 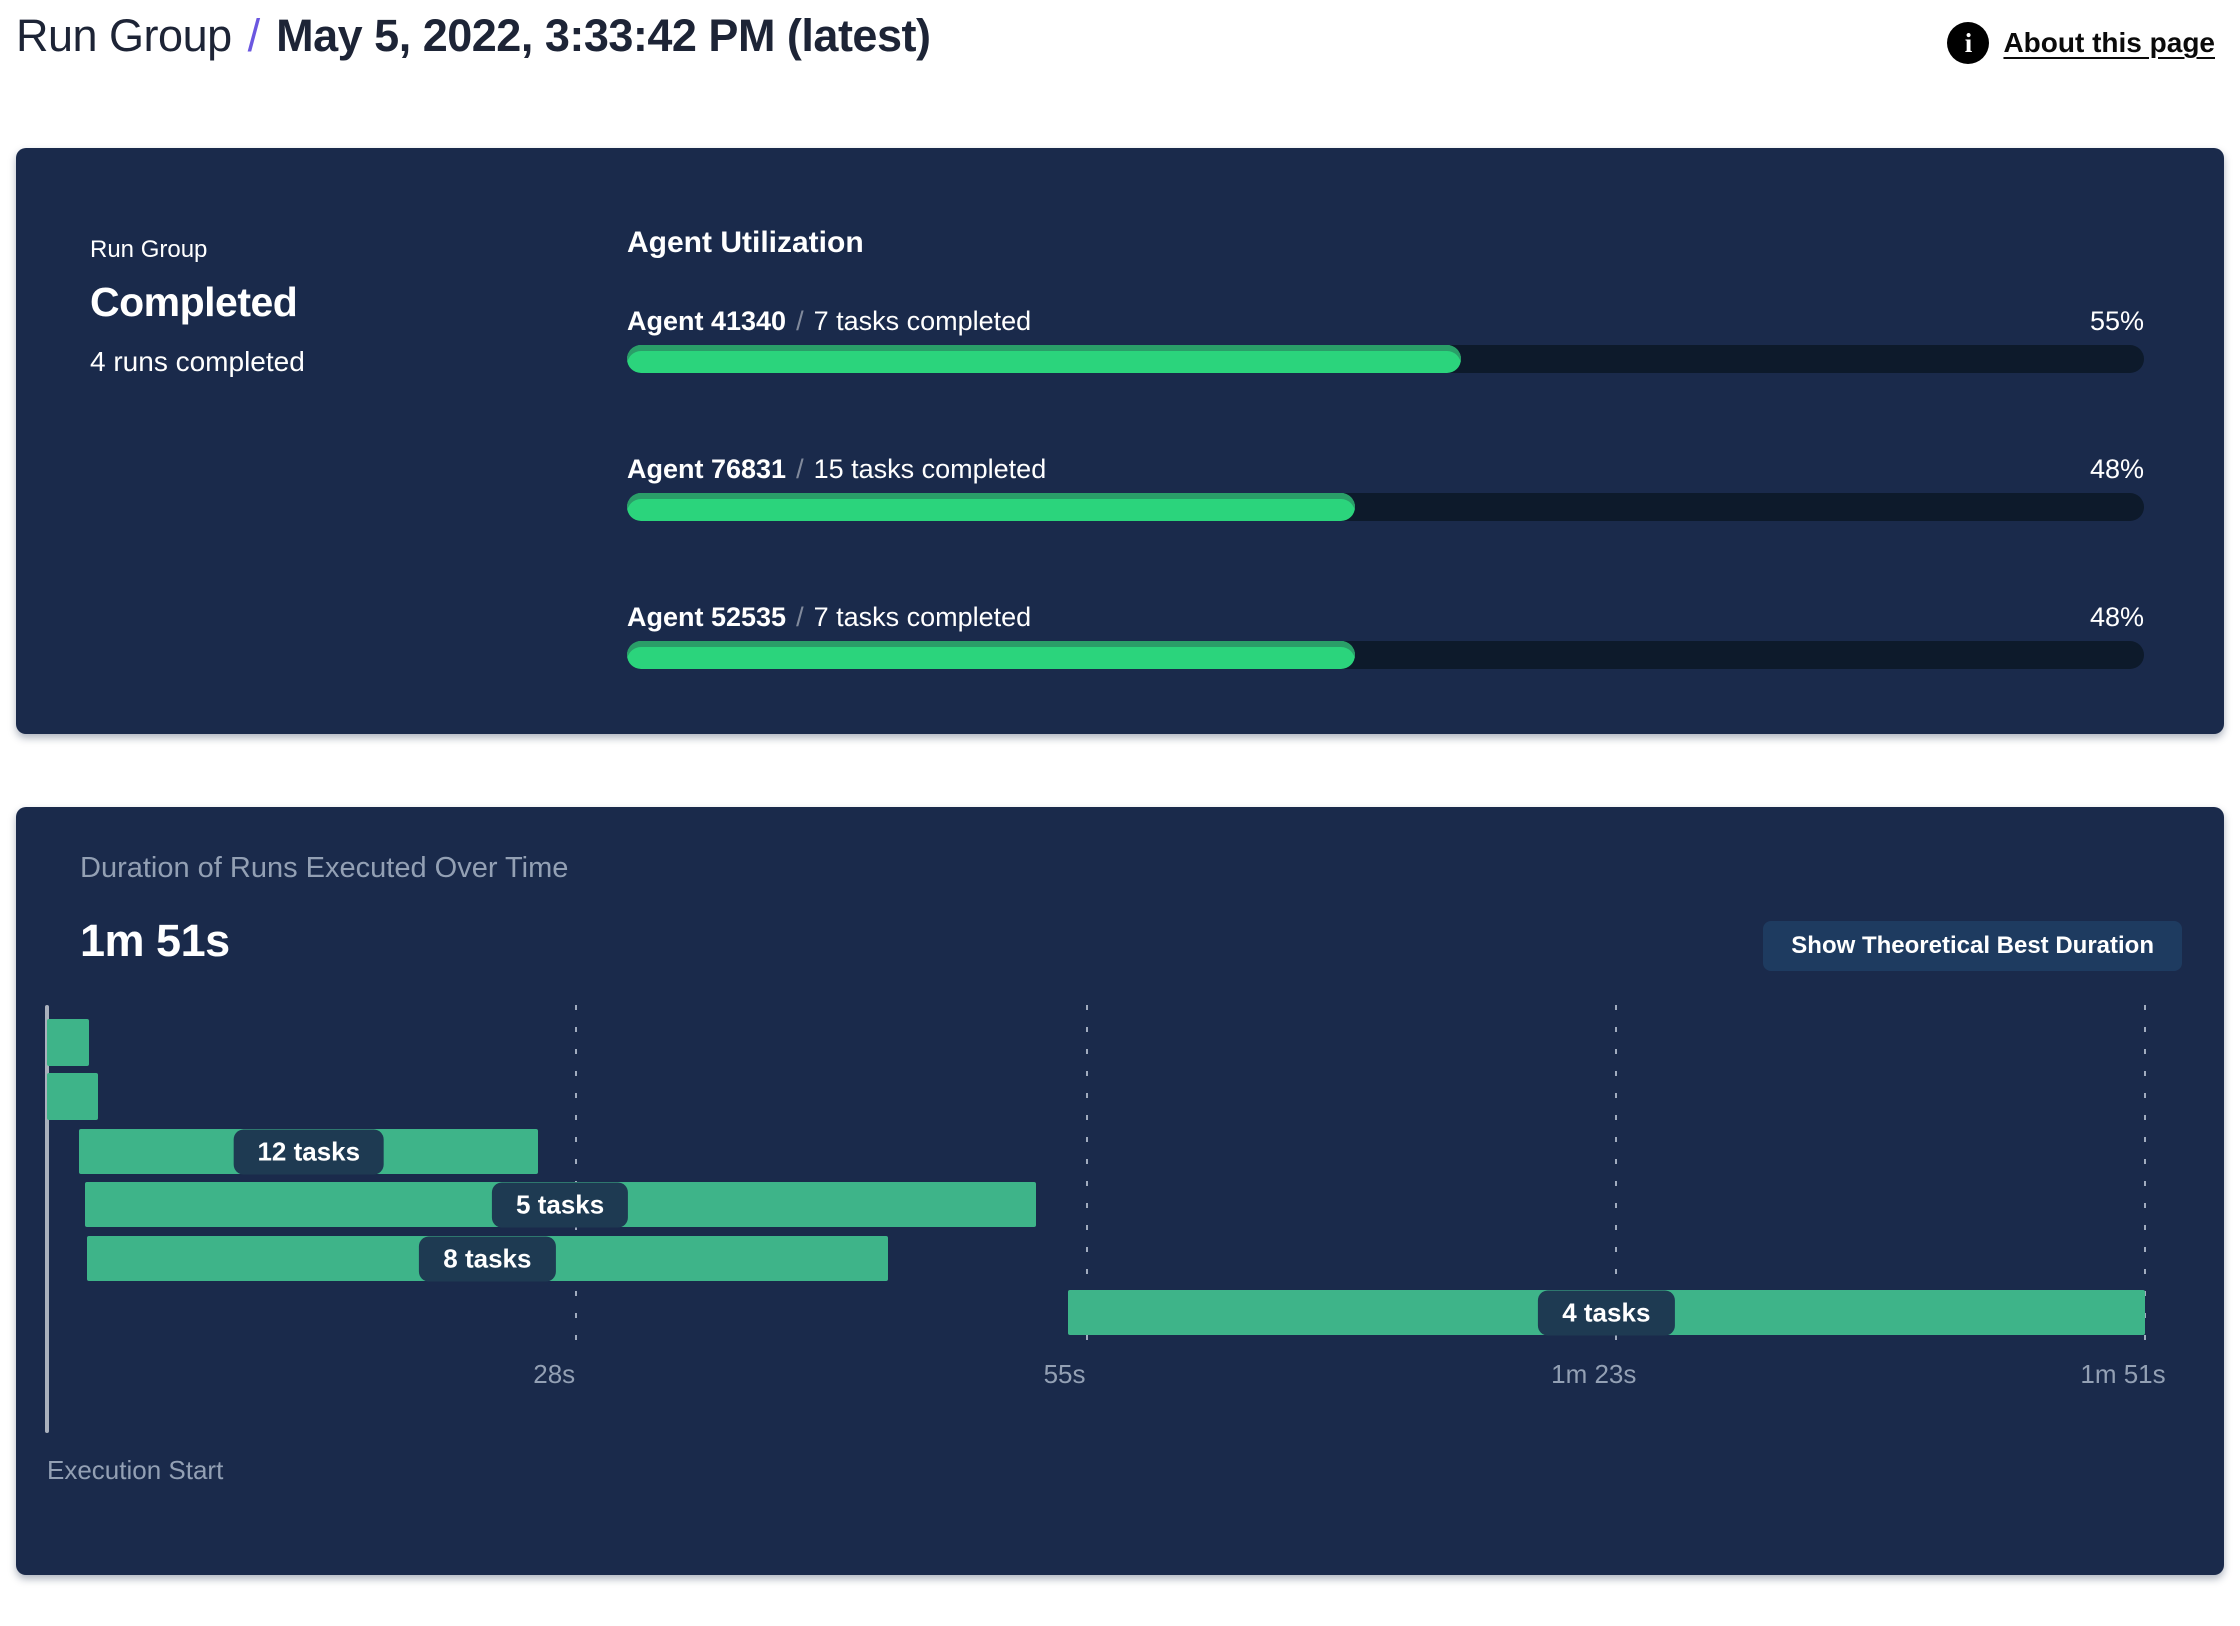 What do you see at coordinates (1385, 339) in the screenshot?
I see `agent-row: Agent 41340 / 7 tasks completed 55%` at bounding box center [1385, 339].